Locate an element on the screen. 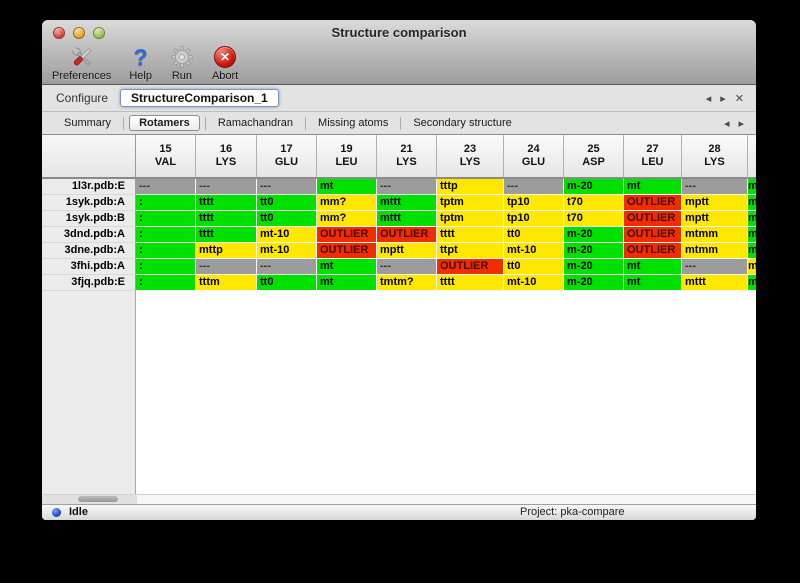 The width and height of the screenshot is (800, 583). row-label: 3dne.pdb:A is located at coordinates (89, 251).